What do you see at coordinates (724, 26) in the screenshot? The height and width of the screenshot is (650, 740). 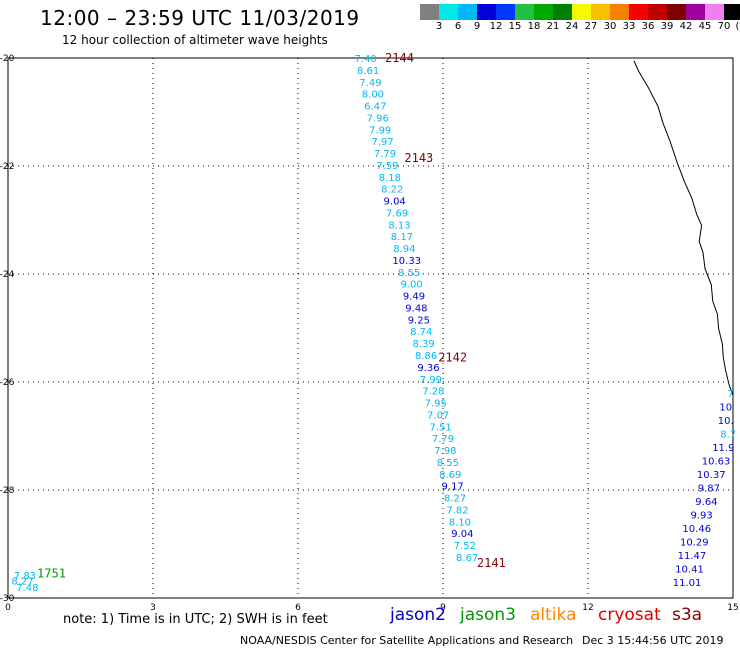 I see `color-scale-label: 70` at bounding box center [724, 26].